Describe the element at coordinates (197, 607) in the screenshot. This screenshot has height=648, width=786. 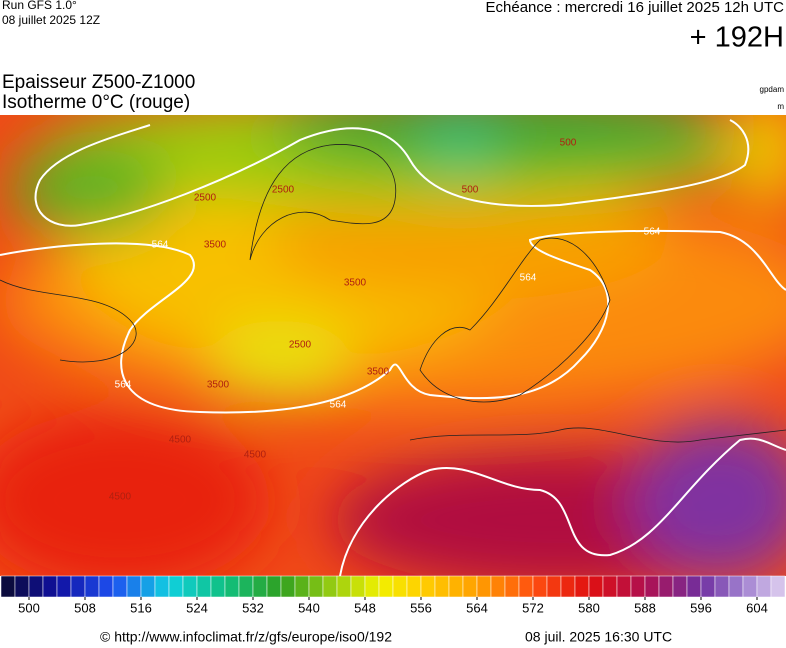
I see `colorbar-tick-label: 524` at that location.